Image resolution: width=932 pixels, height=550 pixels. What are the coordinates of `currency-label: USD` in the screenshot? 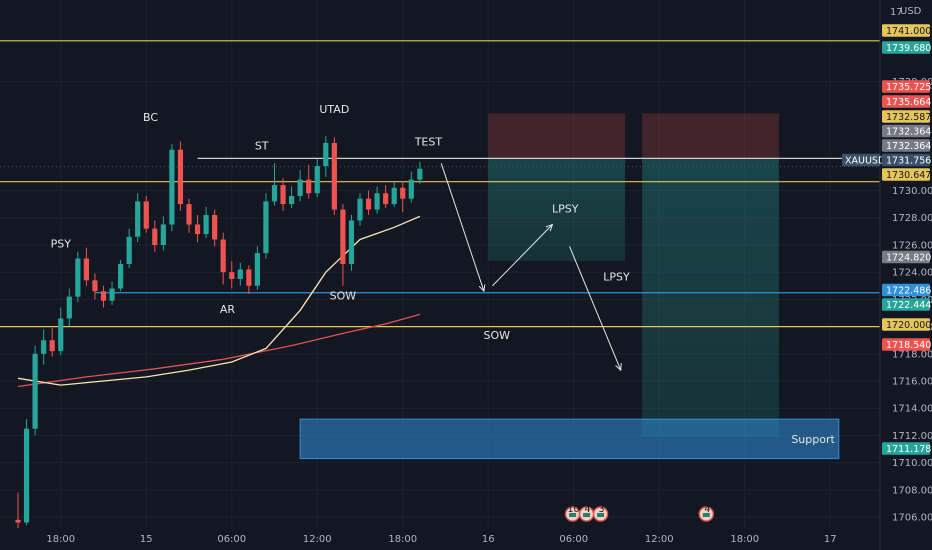 It's located at (911, 11).